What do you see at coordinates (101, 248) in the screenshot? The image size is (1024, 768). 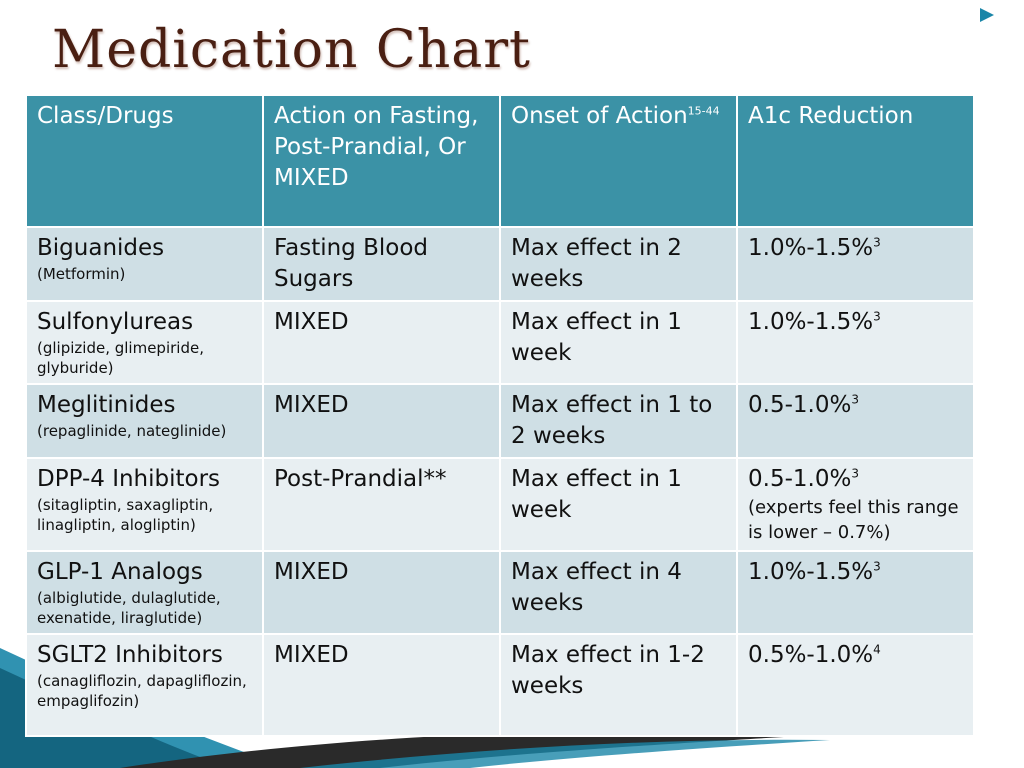 I see `drug-class-name: Biguanides` at bounding box center [101, 248].